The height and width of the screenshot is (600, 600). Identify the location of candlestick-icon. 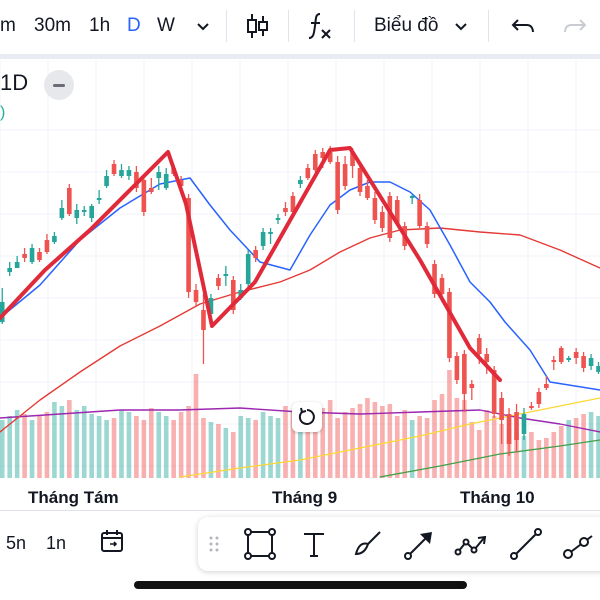
(257, 26).